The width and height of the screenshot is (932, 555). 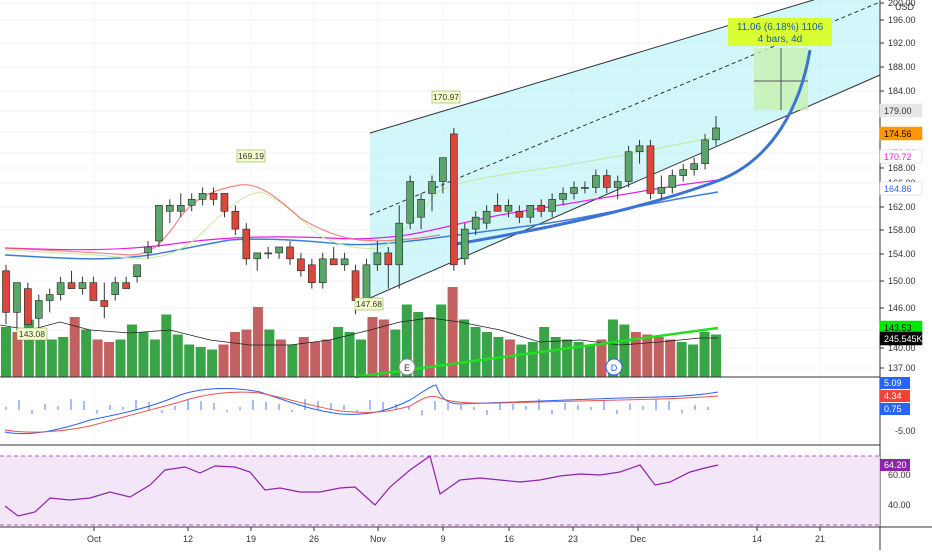 I want to click on high-label-2-box, so click(x=446, y=97).